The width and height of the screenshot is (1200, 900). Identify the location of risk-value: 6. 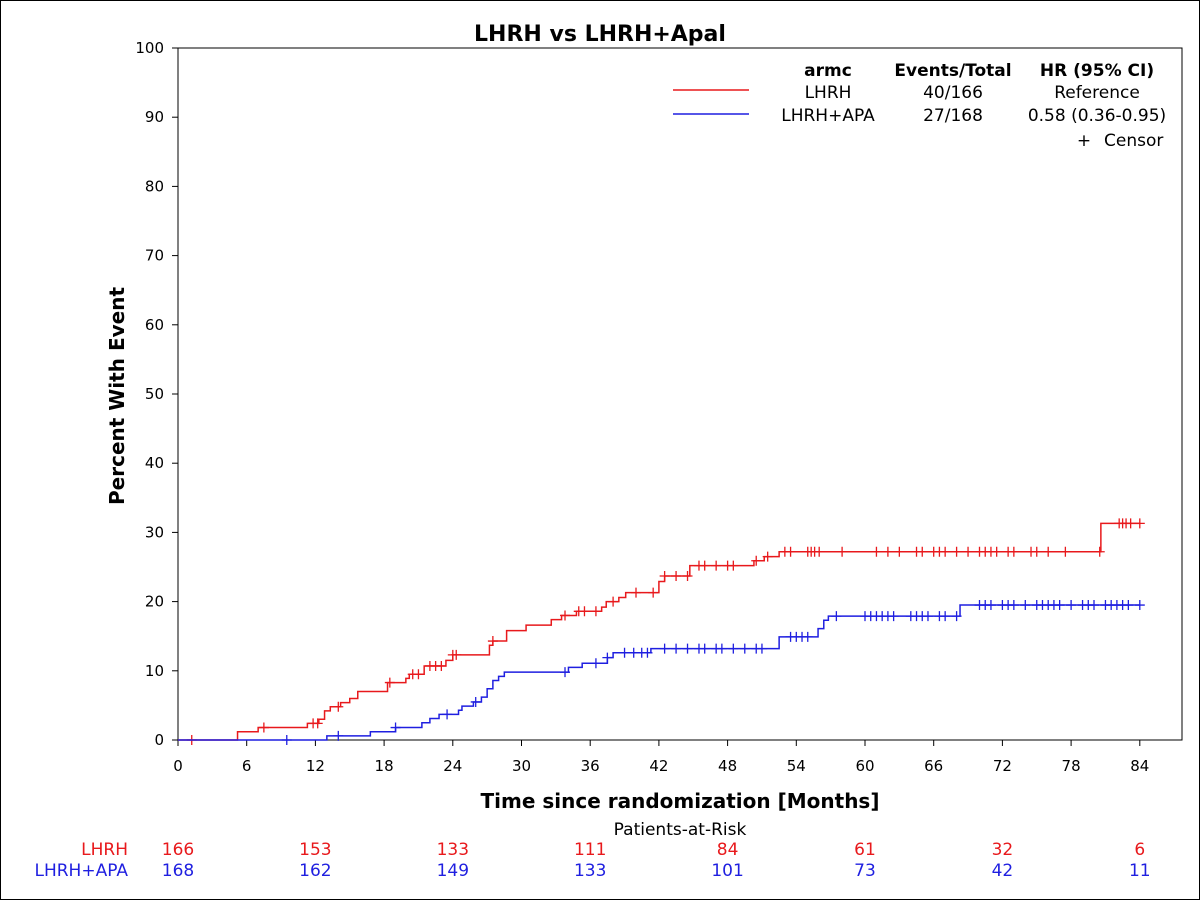
(1139, 850).